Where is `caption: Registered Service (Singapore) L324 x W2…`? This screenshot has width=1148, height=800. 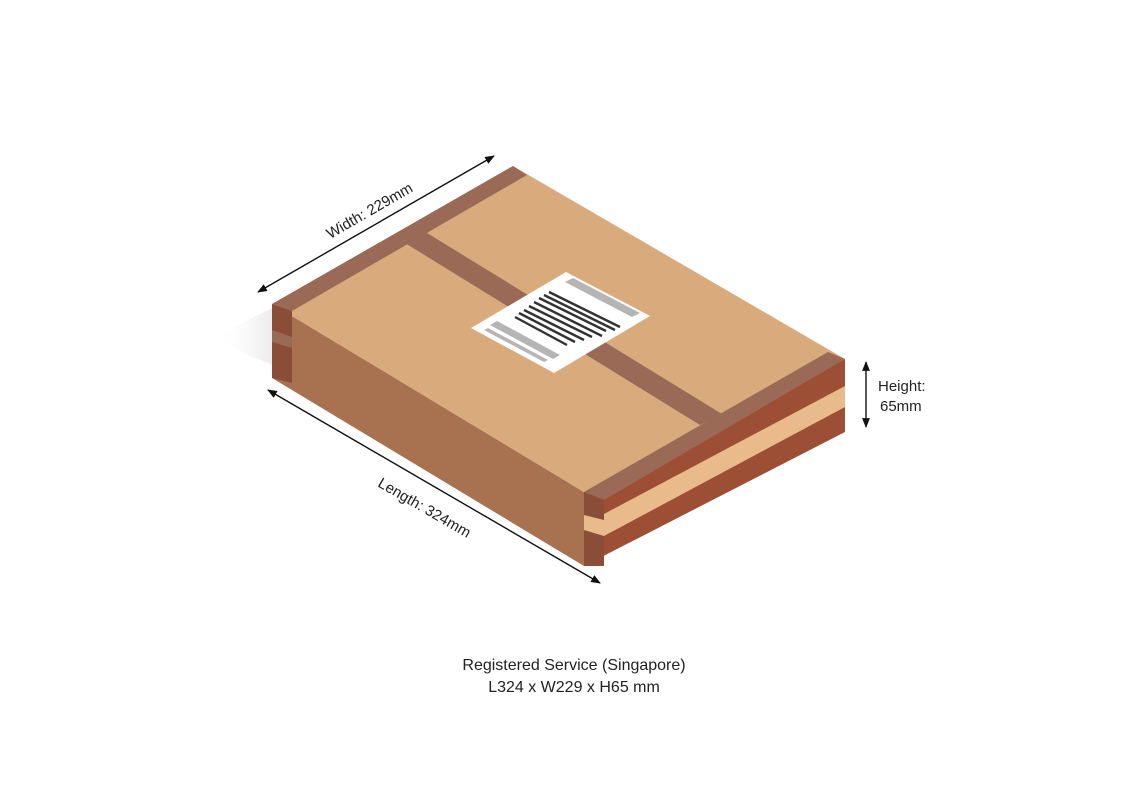
caption: Registered Service (Singapore) L324 x W2… is located at coordinates (574, 677).